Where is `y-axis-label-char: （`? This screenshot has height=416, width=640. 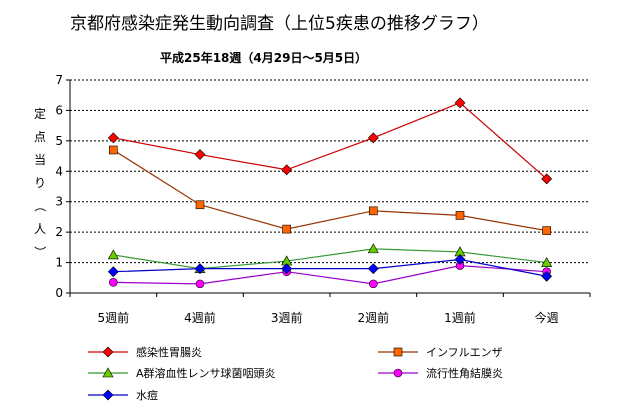
y-axis-label-char: （ is located at coordinates (40, 206).